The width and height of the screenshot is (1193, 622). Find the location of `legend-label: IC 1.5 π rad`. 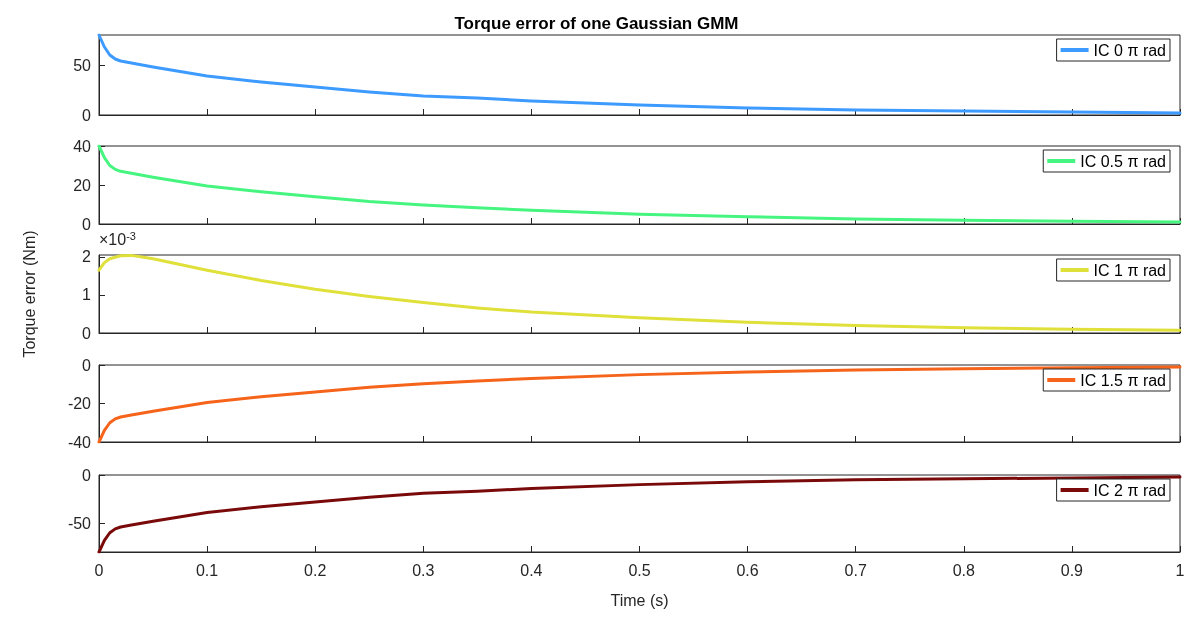

legend-label: IC 1.5 π rad is located at coordinates (1123, 380).